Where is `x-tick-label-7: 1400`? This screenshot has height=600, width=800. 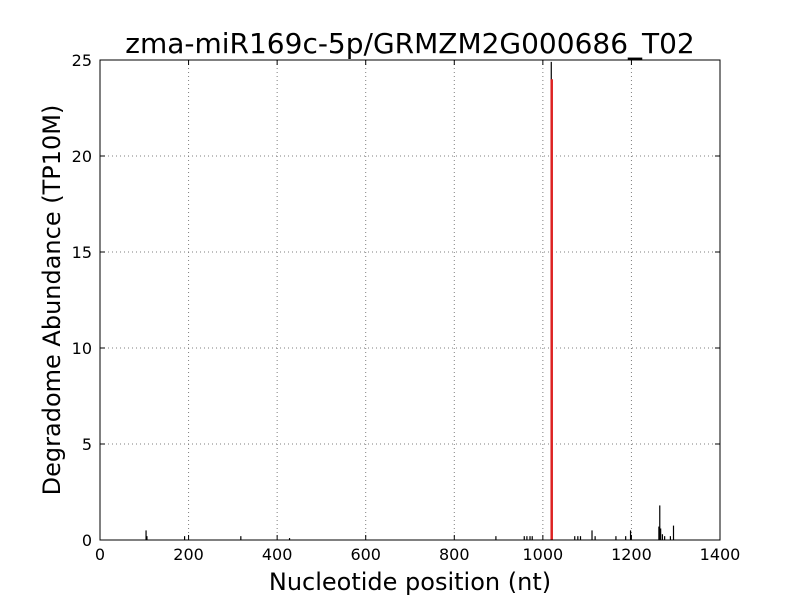
x-tick-label-7: 1400 is located at coordinates (720, 554).